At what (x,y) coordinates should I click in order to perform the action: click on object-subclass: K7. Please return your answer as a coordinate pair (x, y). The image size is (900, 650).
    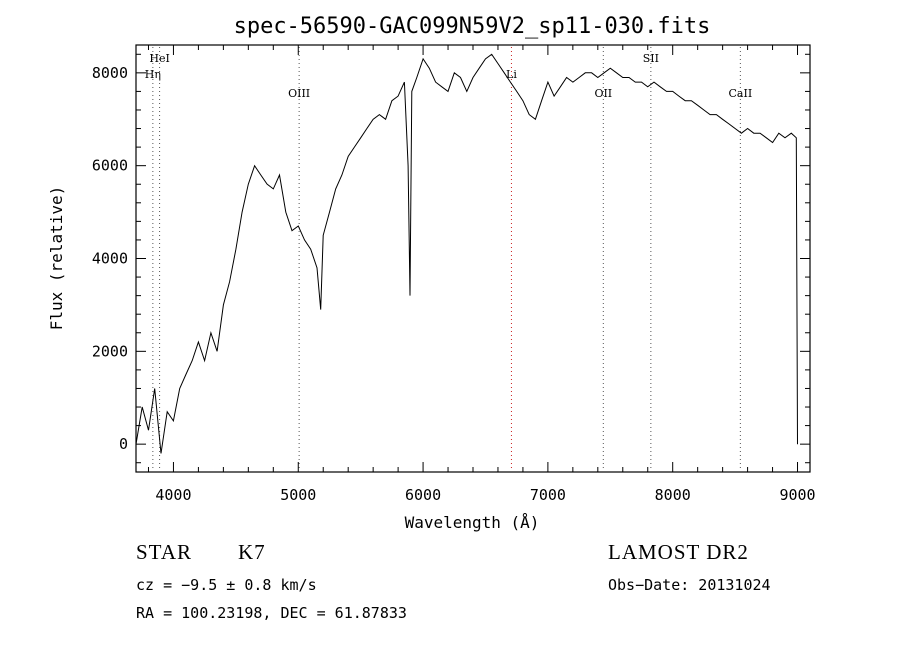
    Looking at the image, I should click on (252, 552).